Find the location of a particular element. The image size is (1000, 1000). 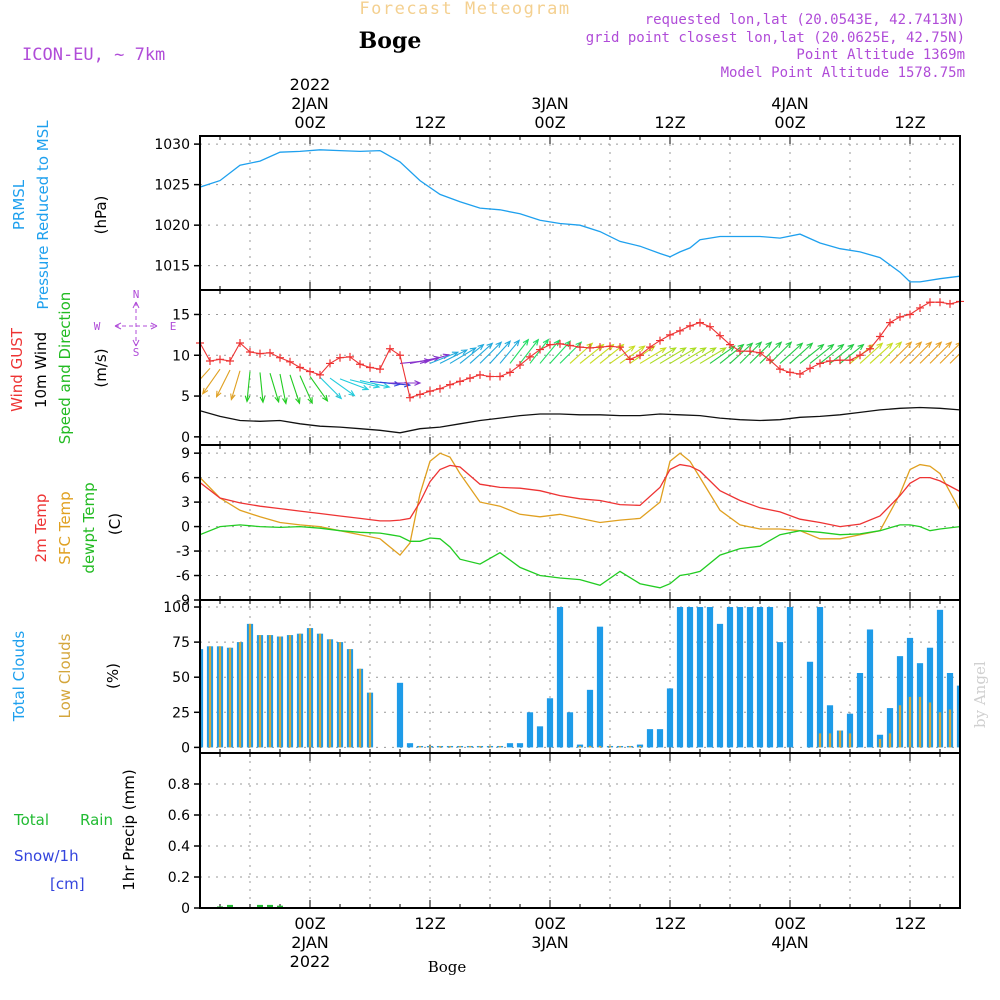

rain-bar is located at coordinates (280, 906).